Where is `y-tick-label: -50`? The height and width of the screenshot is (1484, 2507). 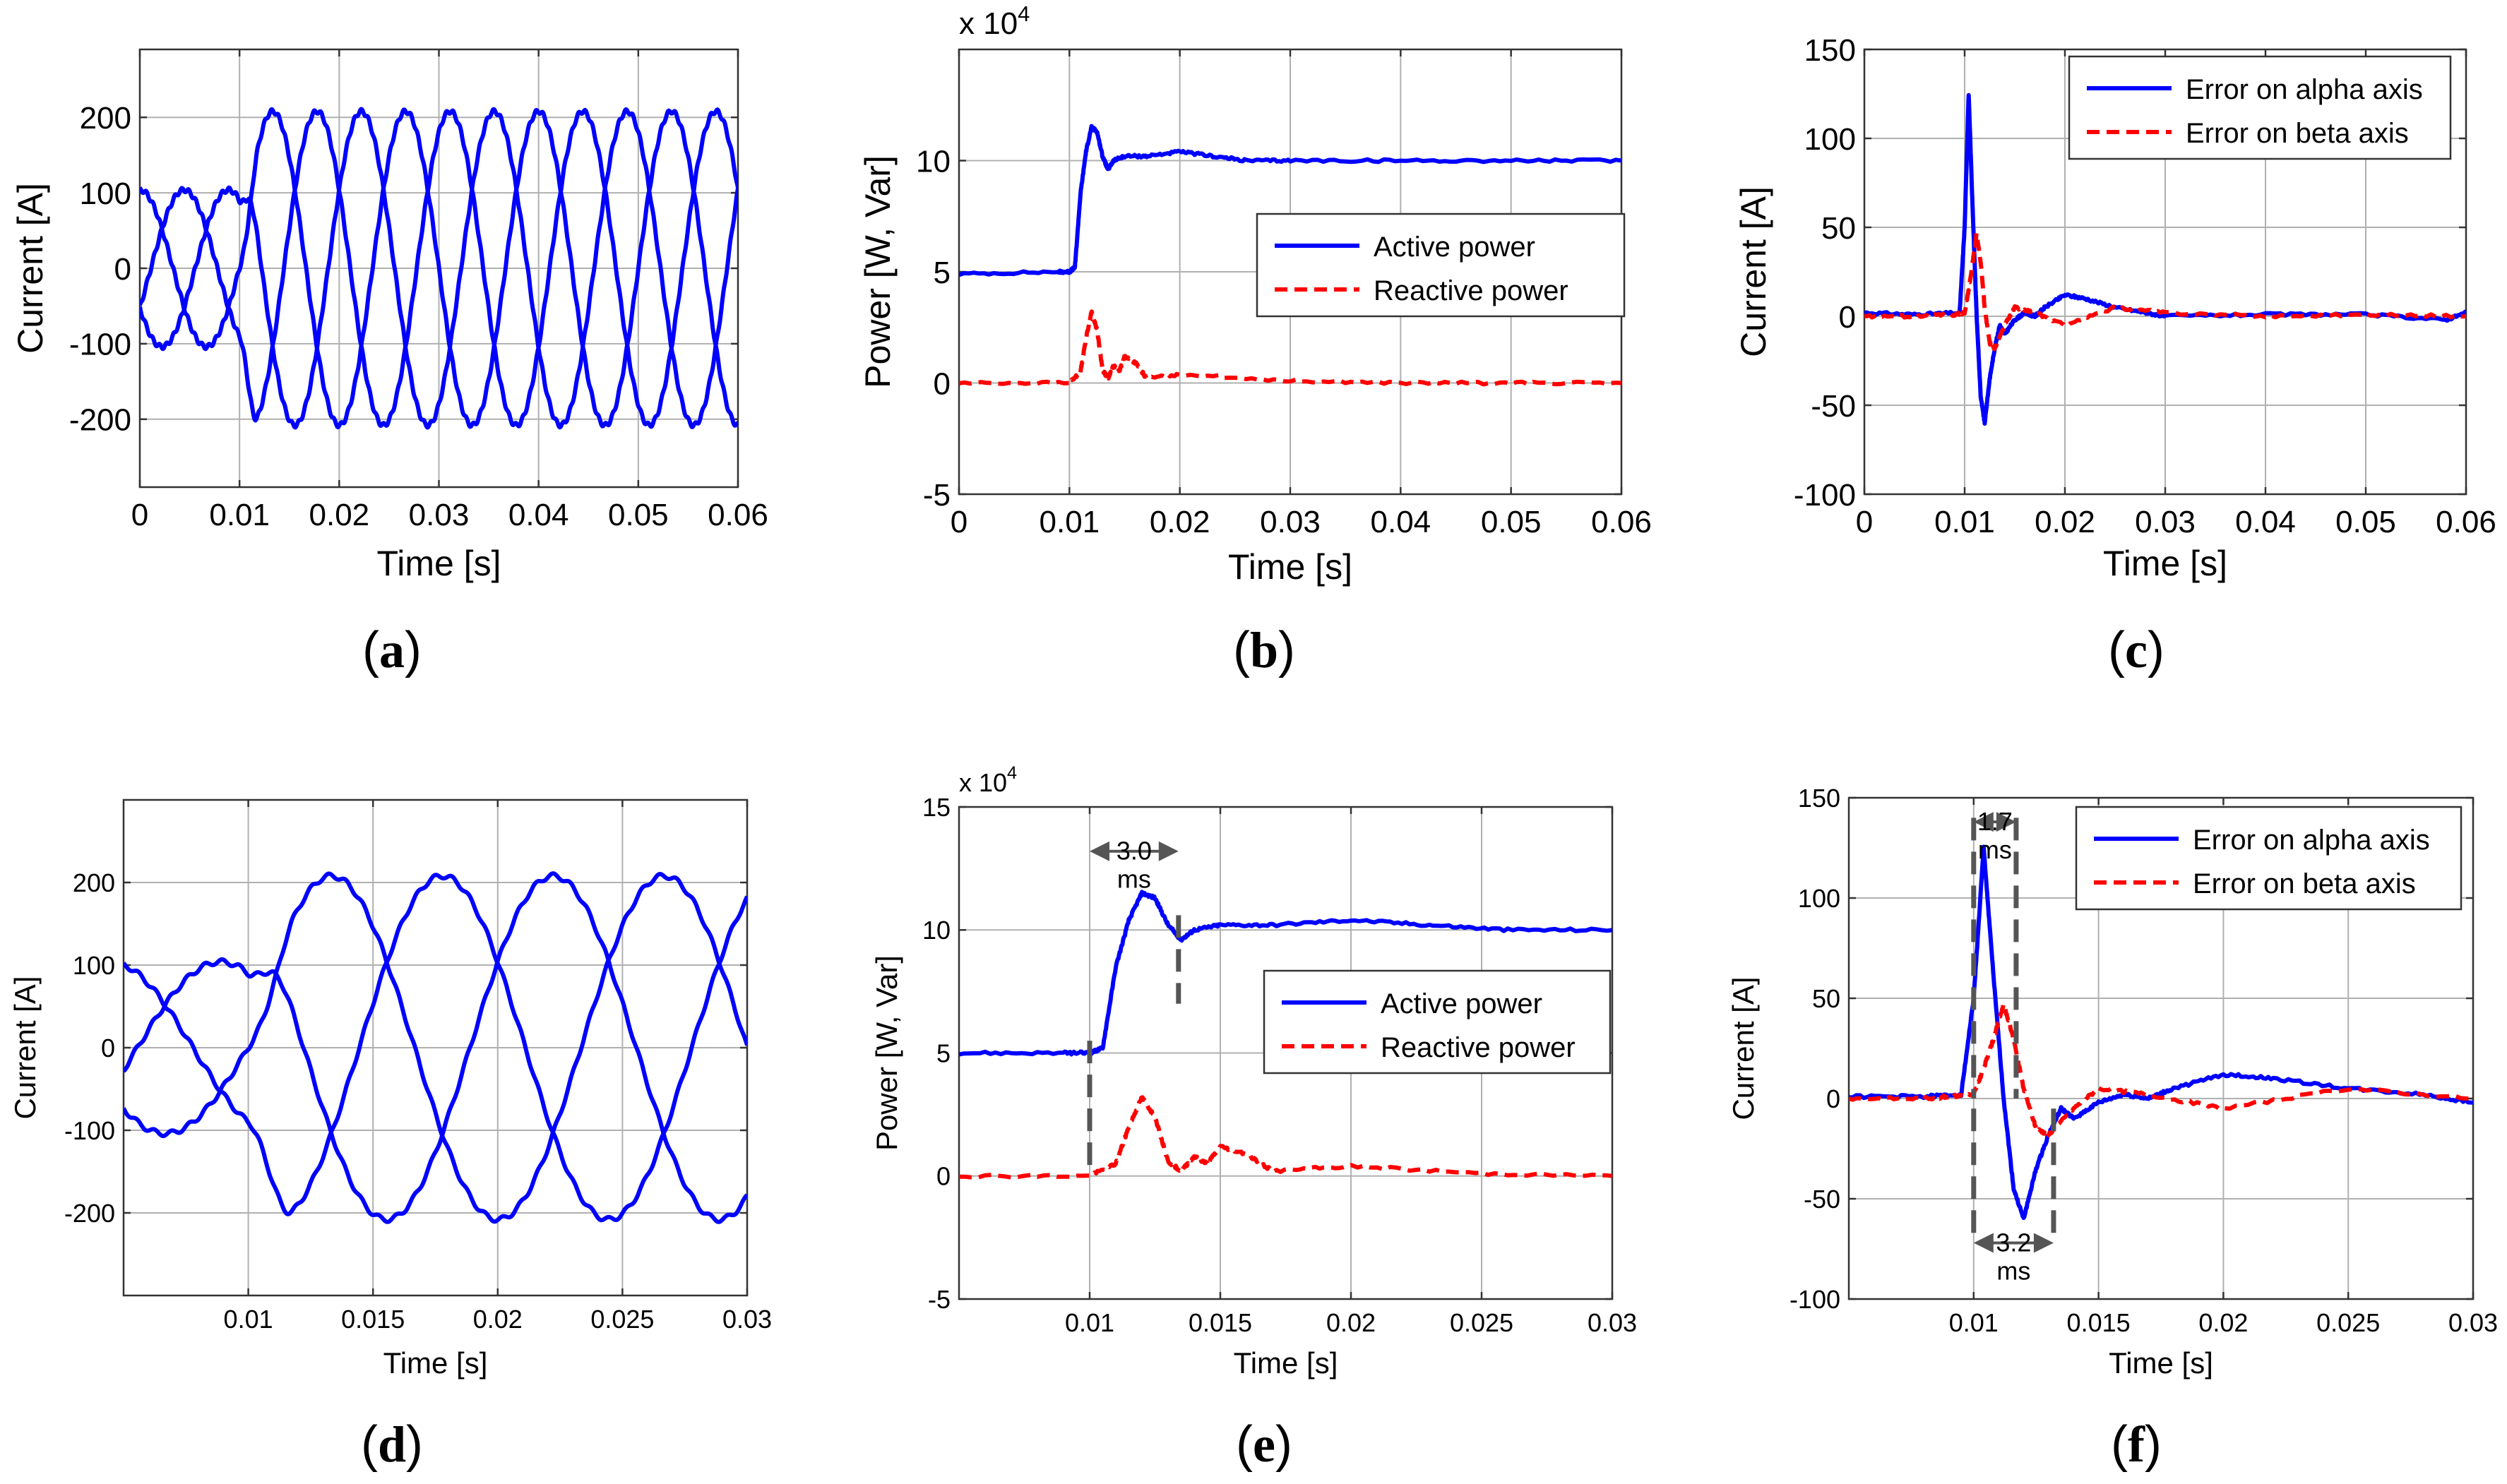 y-tick-label: -50 is located at coordinates (1834, 406).